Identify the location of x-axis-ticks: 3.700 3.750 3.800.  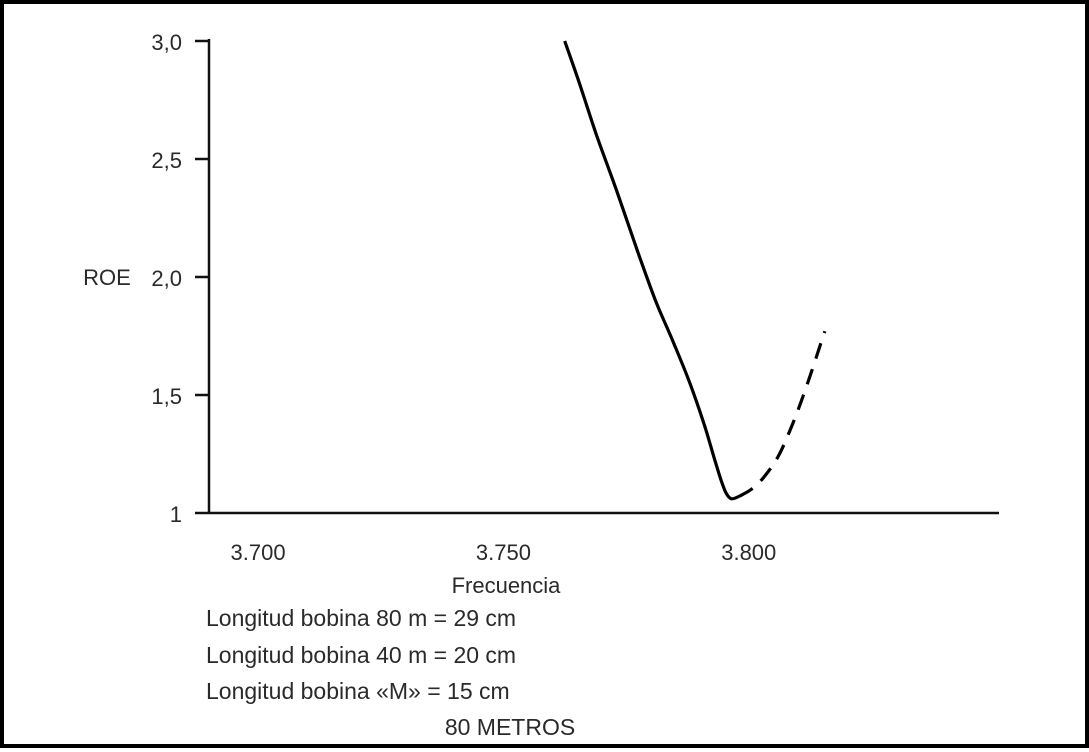
(504, 552).